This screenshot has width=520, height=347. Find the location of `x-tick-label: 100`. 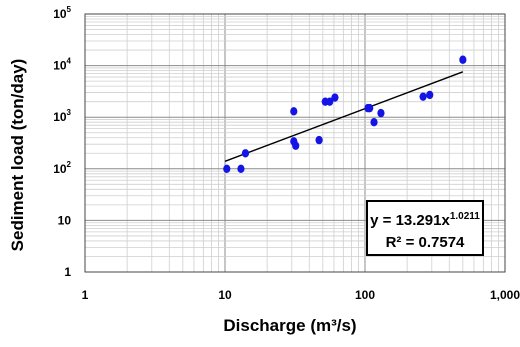

x-tick-label: 100 is located at coordinates (365, 295).